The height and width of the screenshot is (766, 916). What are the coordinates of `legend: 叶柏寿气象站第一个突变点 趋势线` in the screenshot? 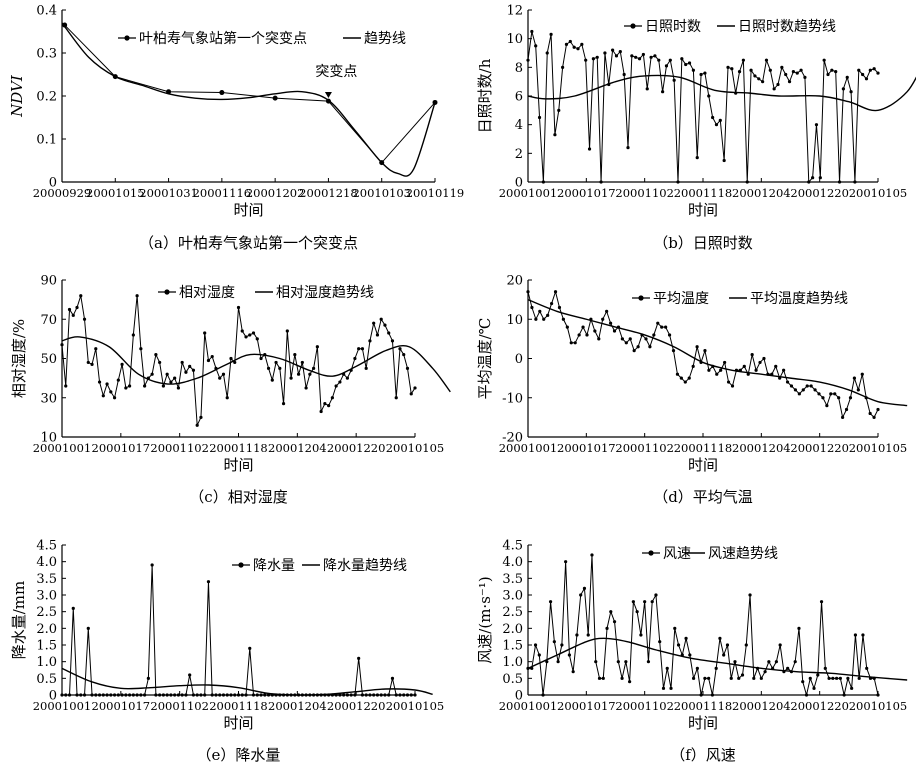 It's located at (262, 38).